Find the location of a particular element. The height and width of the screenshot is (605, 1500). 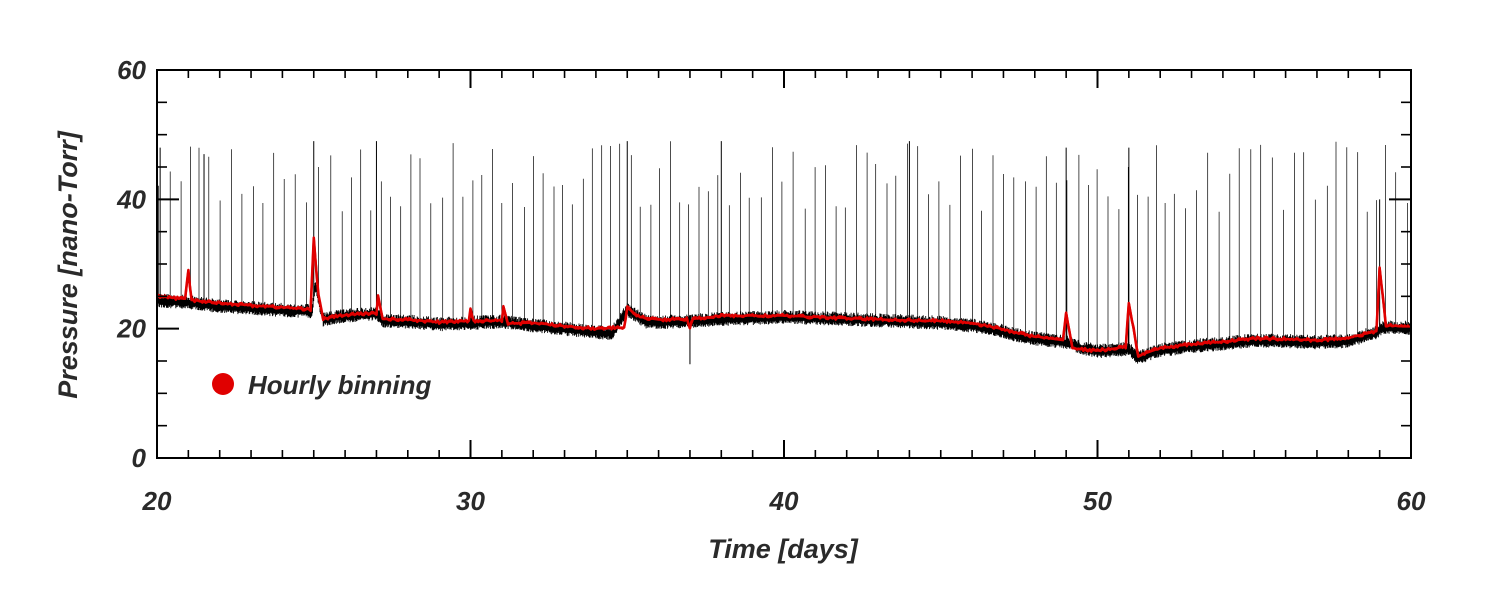

y-tick-label: 40 is located at coordinates (131, 199).